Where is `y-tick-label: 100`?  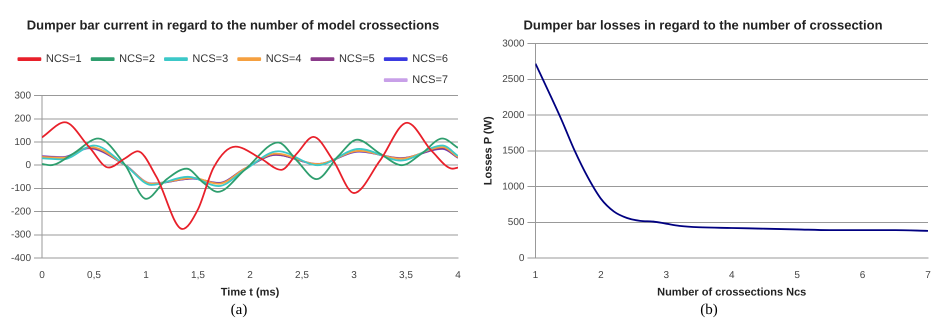 y-tick-label: 100 is located at coordinates (23, 142).